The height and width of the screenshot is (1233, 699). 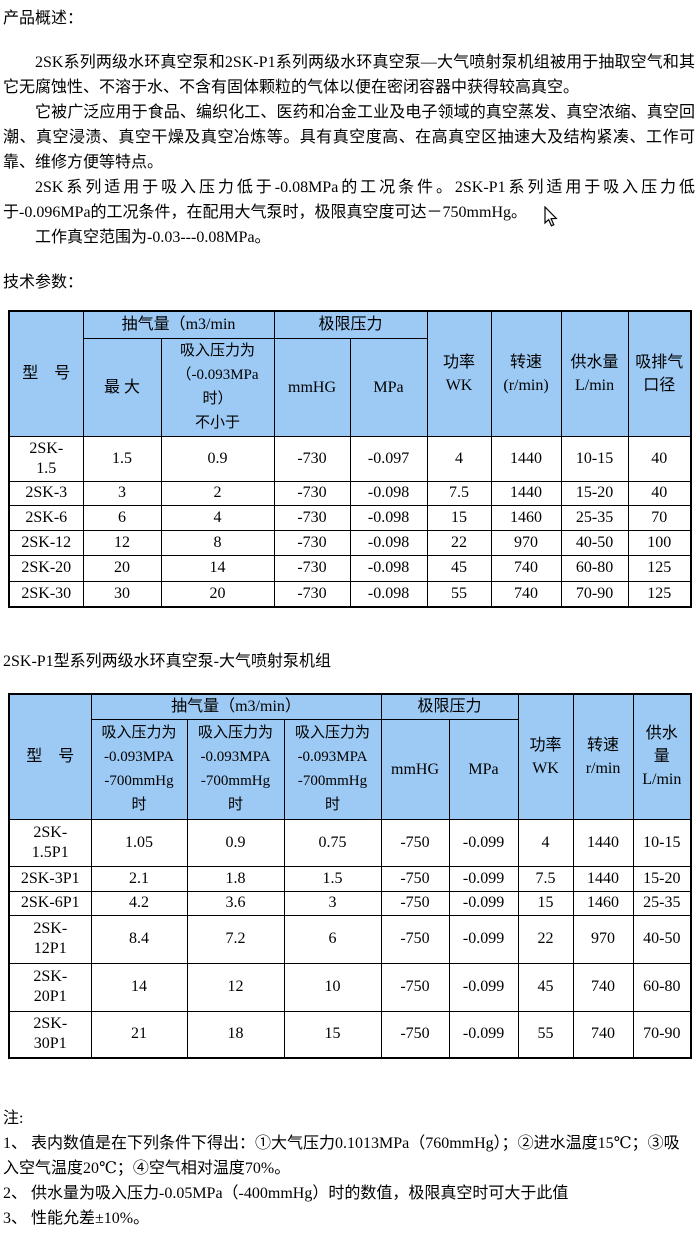 I want to click on cell-model: 2SK- 12P1, so click(x=50, y=939).